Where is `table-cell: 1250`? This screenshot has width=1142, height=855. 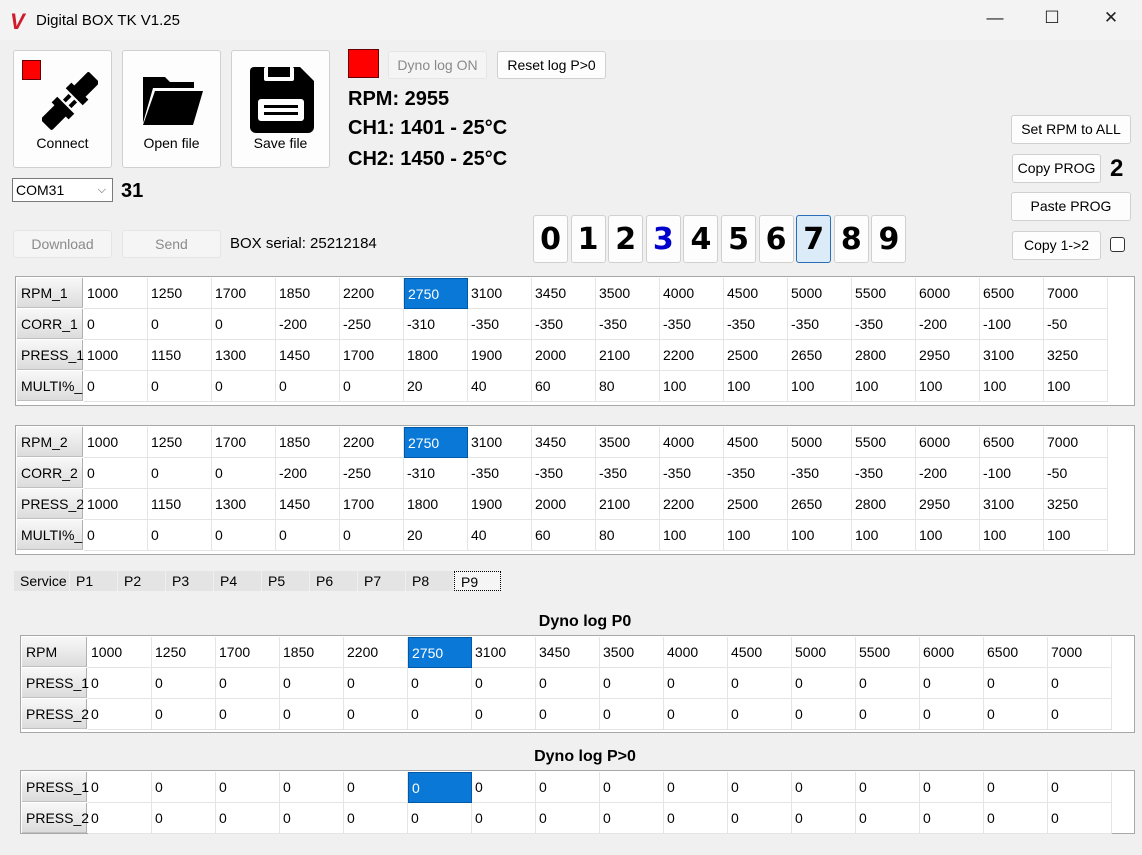 table-cell: 1250 is located at coordinates (180, 442).